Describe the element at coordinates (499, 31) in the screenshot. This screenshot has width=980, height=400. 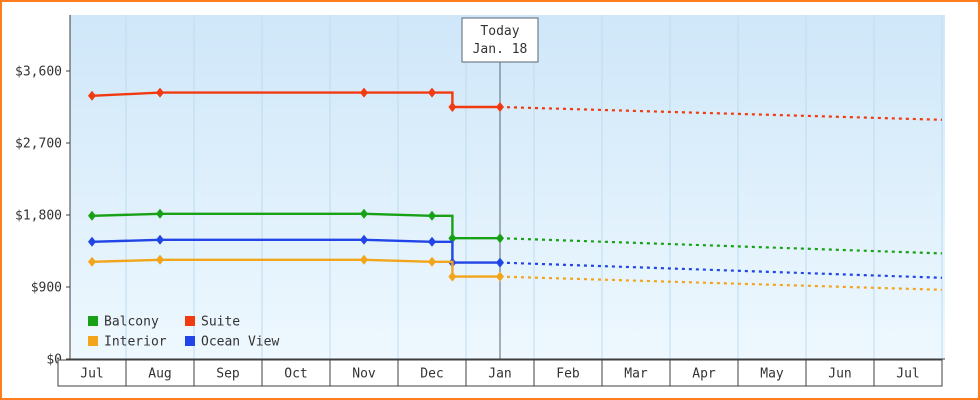
I see `today-annotation-line1: Today` at that location.